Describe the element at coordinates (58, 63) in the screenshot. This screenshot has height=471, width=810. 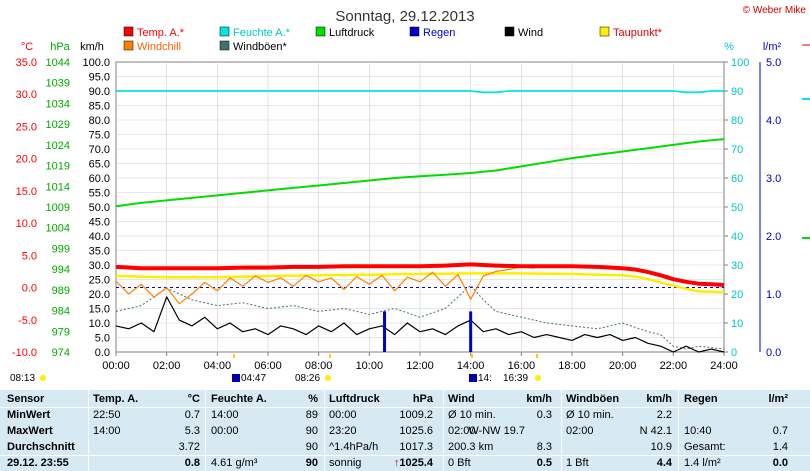
I see `tick-label-hpa: 1044` at that location.